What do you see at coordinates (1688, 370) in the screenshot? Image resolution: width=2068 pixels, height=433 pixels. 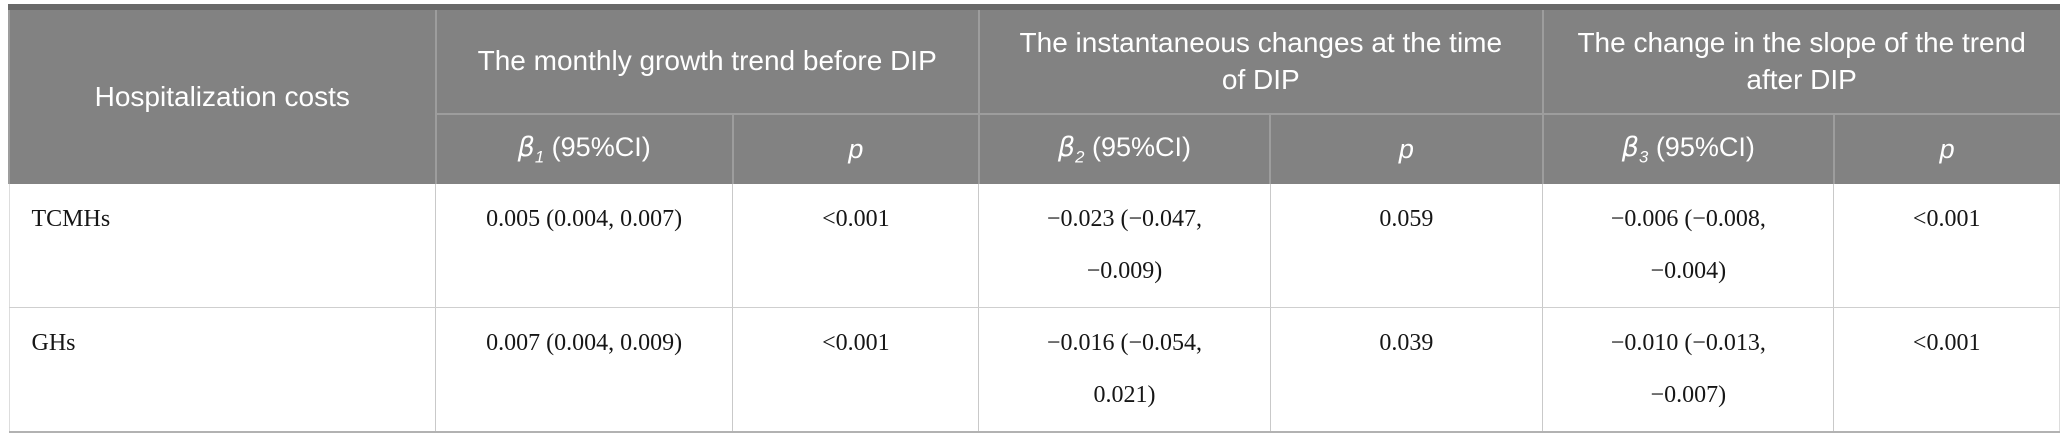 I see `cell-beta3-value: −0.010 (−0.013, −0.007)` at bounding box center [1688, 370].